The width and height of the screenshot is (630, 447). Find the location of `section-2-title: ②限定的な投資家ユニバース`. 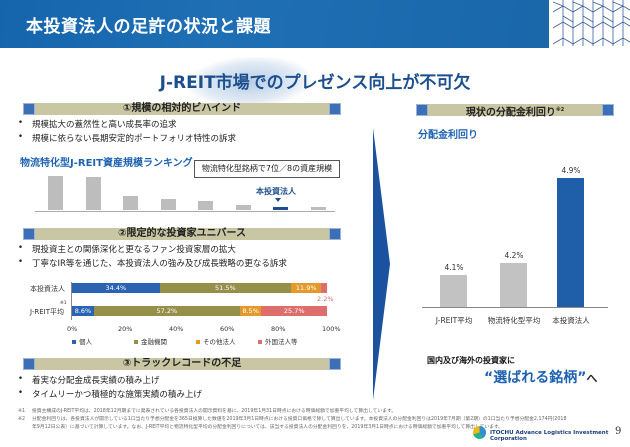

section-2-title: ②限定的な投資家ユニバース is located at coordinates (182, 233).